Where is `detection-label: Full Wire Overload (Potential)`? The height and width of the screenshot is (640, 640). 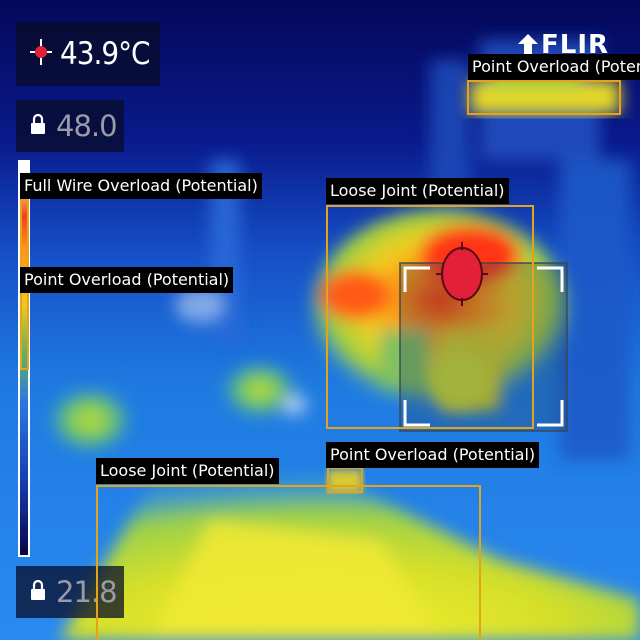 detection-label: Full Wire Overload (Potential) is located at coordinates (141, 186).